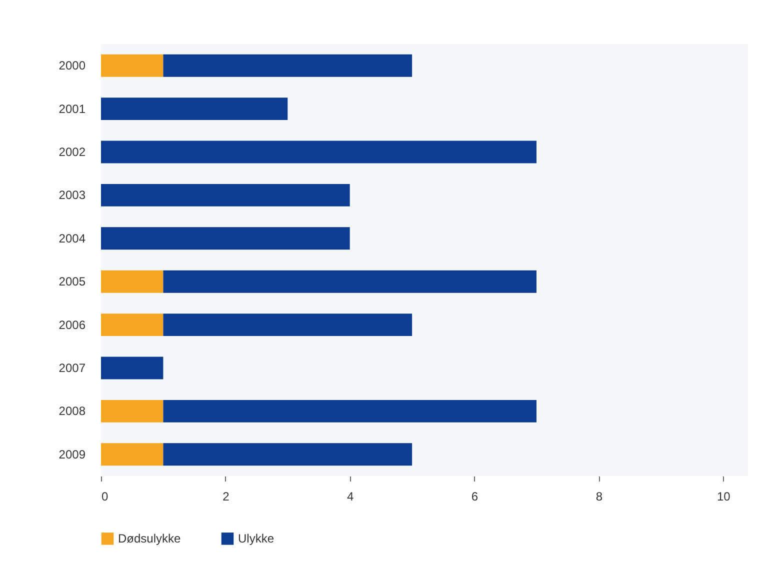  Describe the element at coordinates (474, 497) in the screenshot. I see `x-tick-label: 6` at that location.